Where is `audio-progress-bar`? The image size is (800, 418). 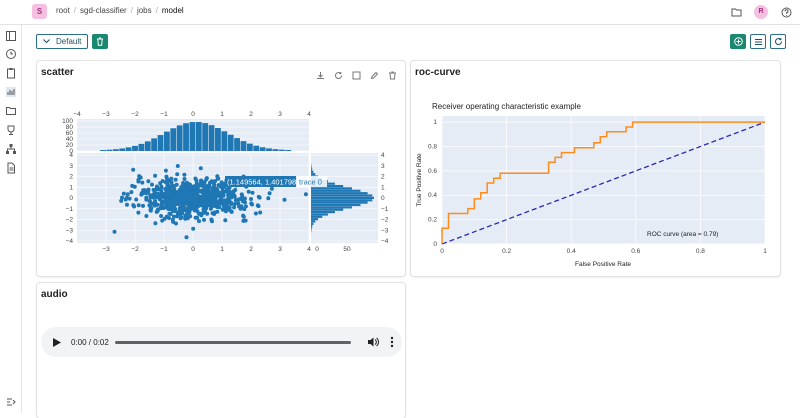 audio-progress-bar is located at coordinates (233, 342).